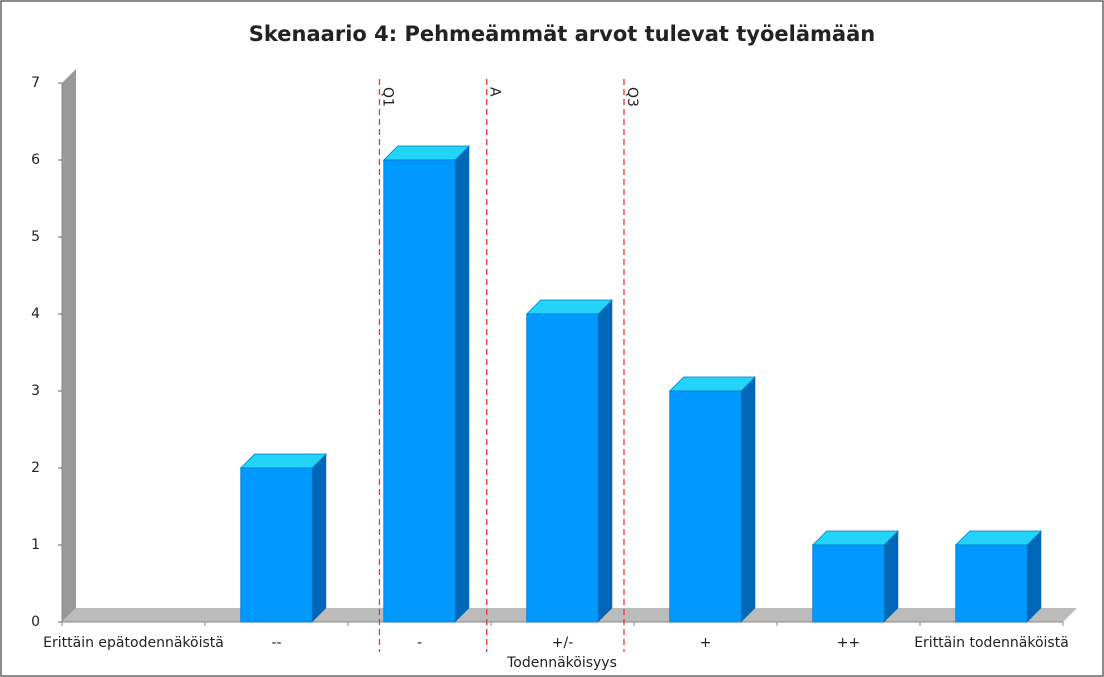  Describe the element at coordinates (35, 545) in the screenshot. I see `y-tick-label: 1` at that location.